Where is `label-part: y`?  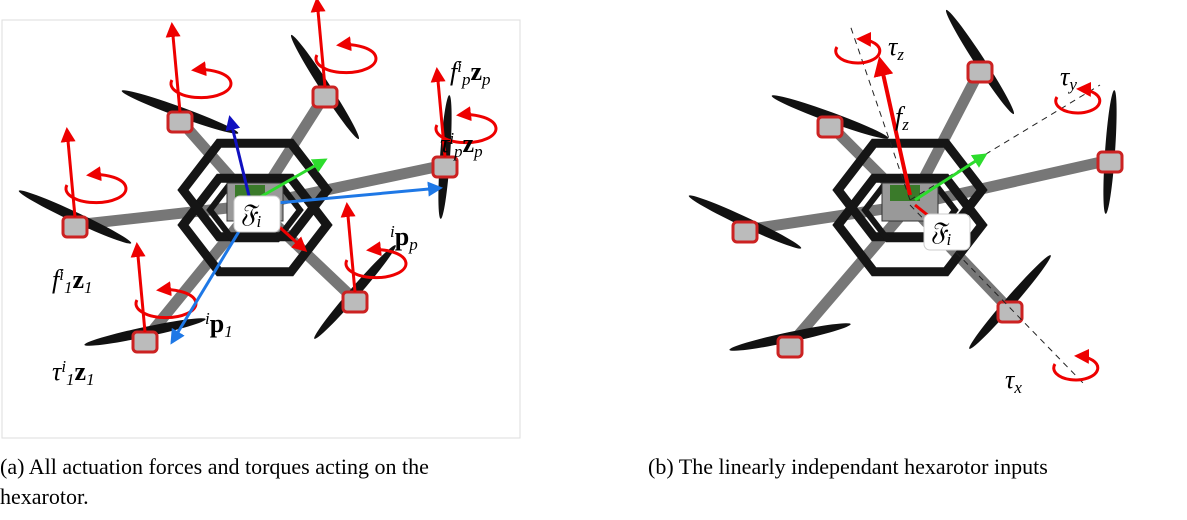
label-part: y is located at coordinates (1072, 84).